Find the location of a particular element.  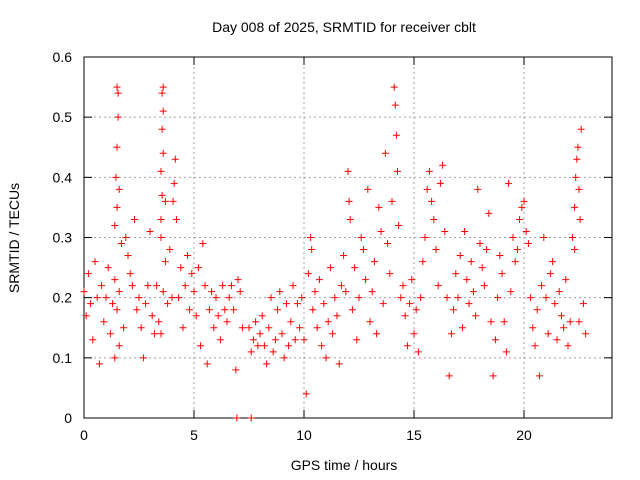

y-tick-label: 0.2 is located at coordinates (63, 298).